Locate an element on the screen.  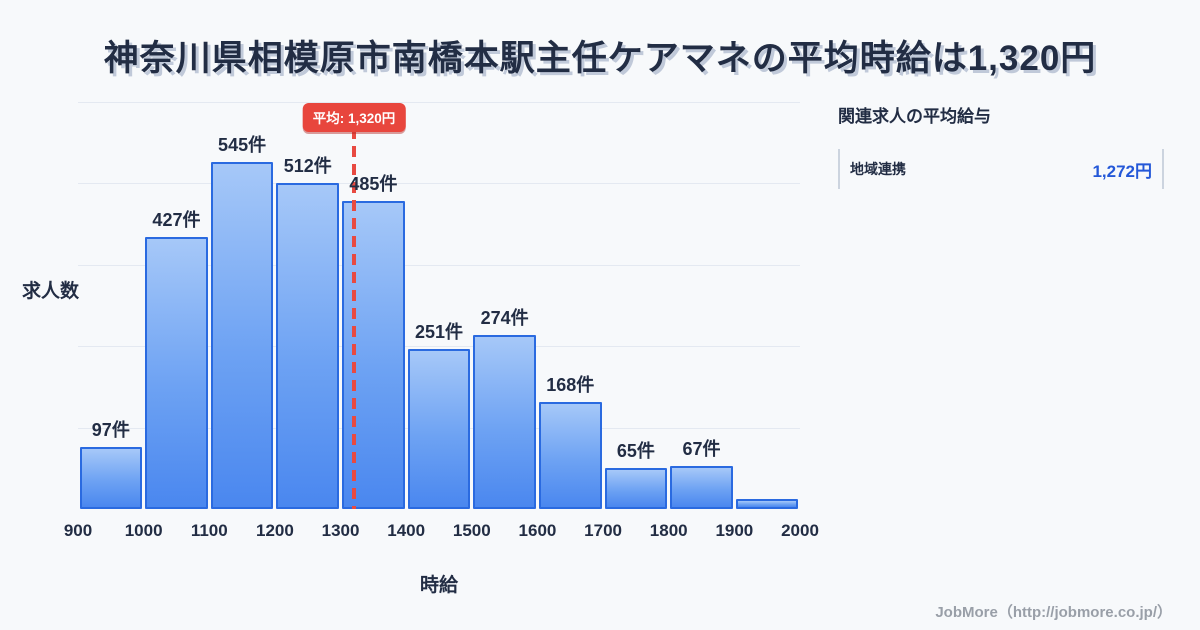
bar-value-label: 545件 is located at coordinates (242, 145).